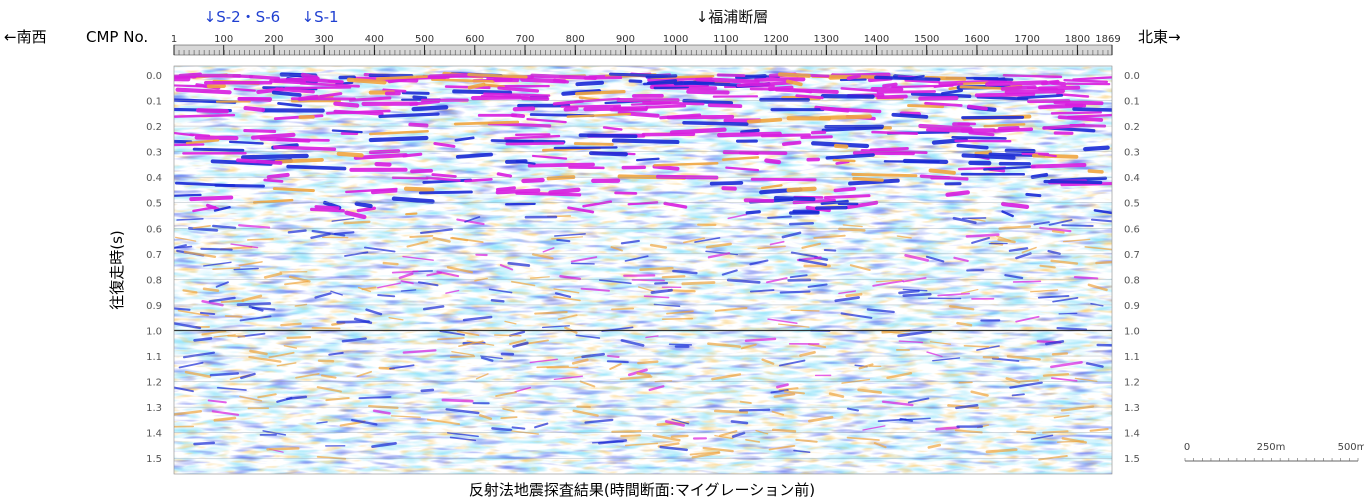 This screenshot has width=1364, height=501. What do you see at coordinates (154, 408) in the screenshot?
I see `y-tick-label-left: 1.3` at bounding box center [154, 408].